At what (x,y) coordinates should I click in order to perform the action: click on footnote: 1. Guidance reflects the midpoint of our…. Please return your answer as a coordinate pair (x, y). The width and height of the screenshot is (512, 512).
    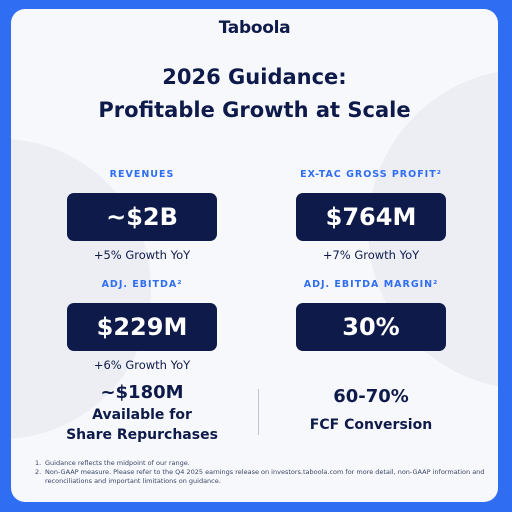
    Looking at the image, I should click on (262, 463).